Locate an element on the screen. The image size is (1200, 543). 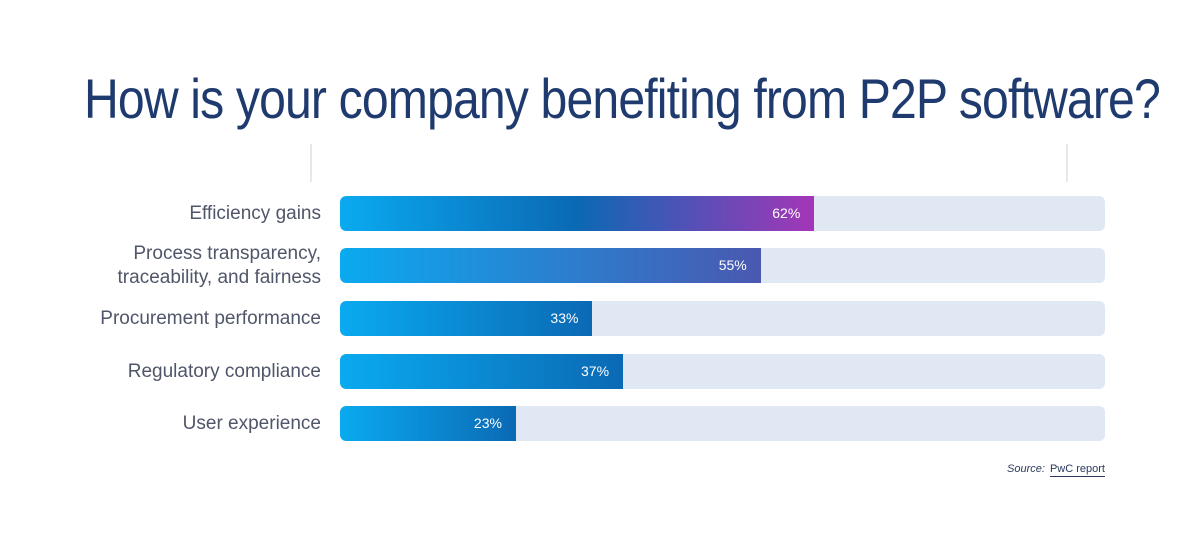
bar-track: 33% is located at coordinates (722, 318).